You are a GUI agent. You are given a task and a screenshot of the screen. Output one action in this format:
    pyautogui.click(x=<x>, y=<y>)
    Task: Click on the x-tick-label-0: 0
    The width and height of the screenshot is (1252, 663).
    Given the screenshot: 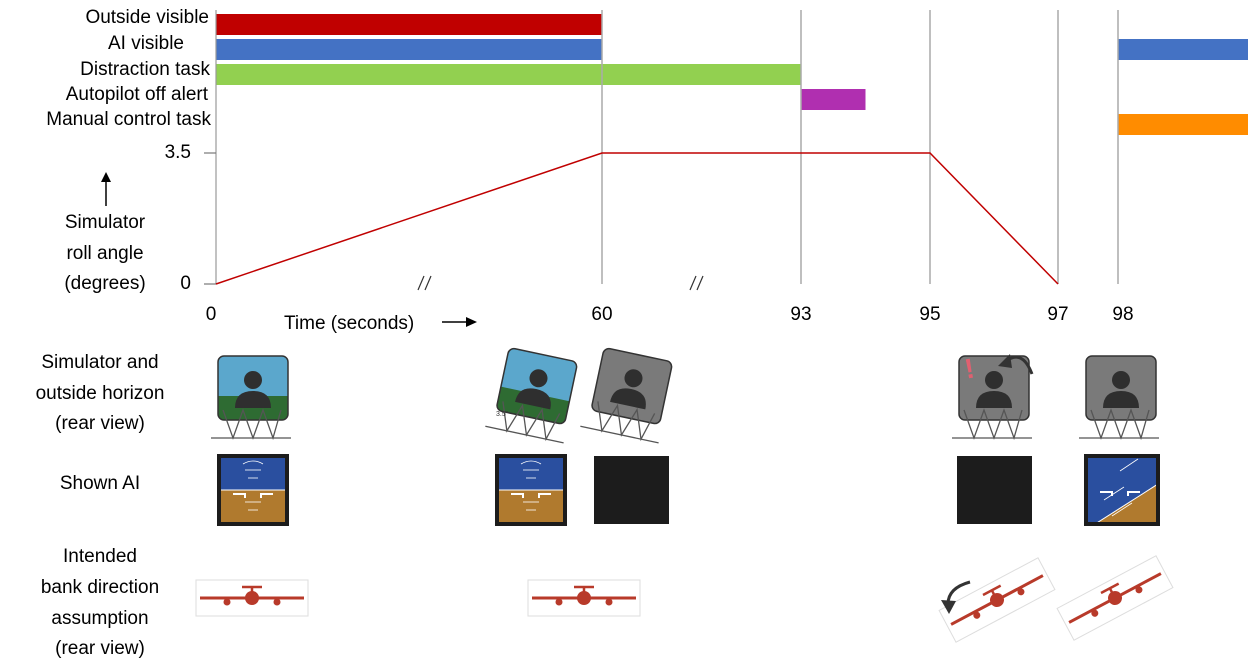 What is the action you would take?
    pyautogui.click(x=211, y=314)
    